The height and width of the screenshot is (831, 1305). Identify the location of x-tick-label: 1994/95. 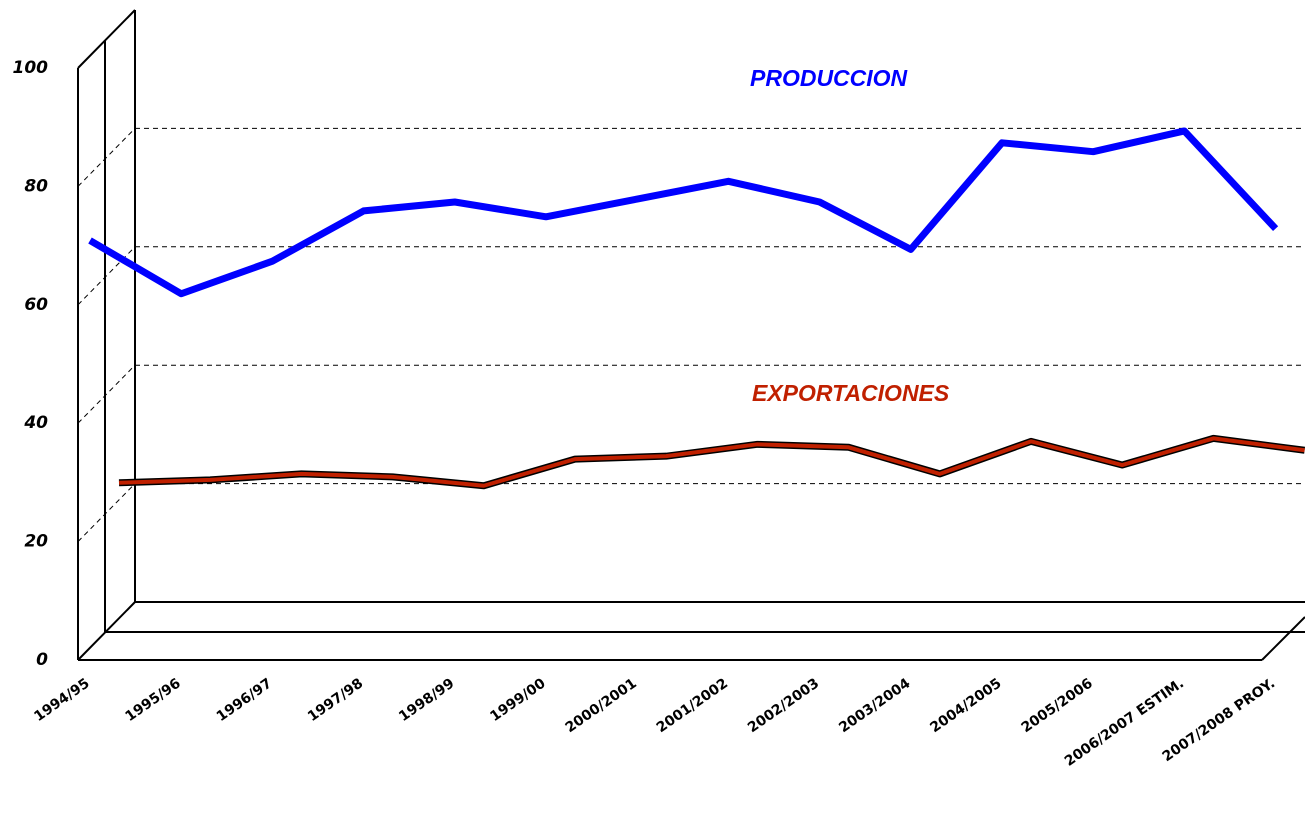
(61, 700).